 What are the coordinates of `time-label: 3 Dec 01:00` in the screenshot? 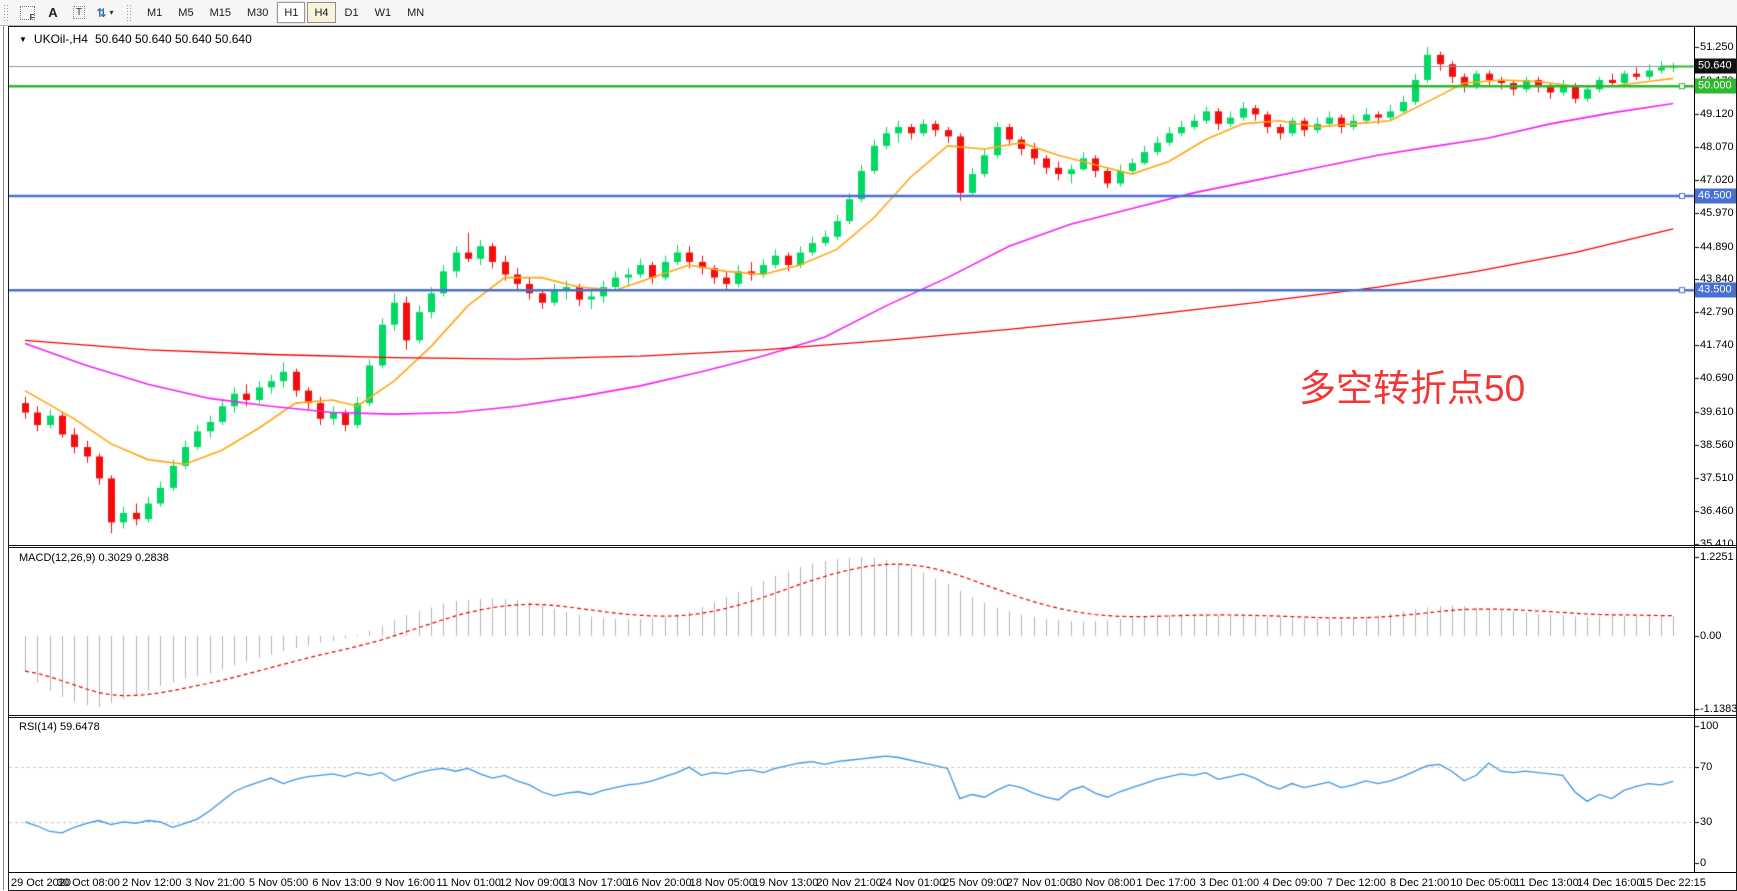 It's located at (1229, 883).